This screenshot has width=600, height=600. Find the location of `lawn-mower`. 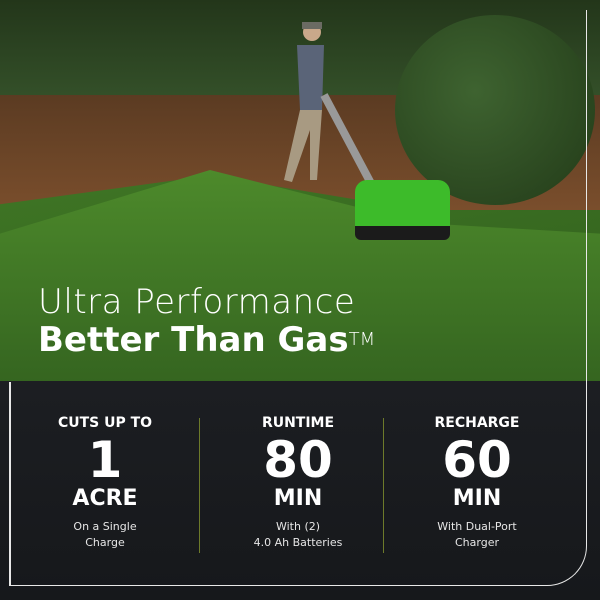

lawn-mower is located at coordinates (402, 210).